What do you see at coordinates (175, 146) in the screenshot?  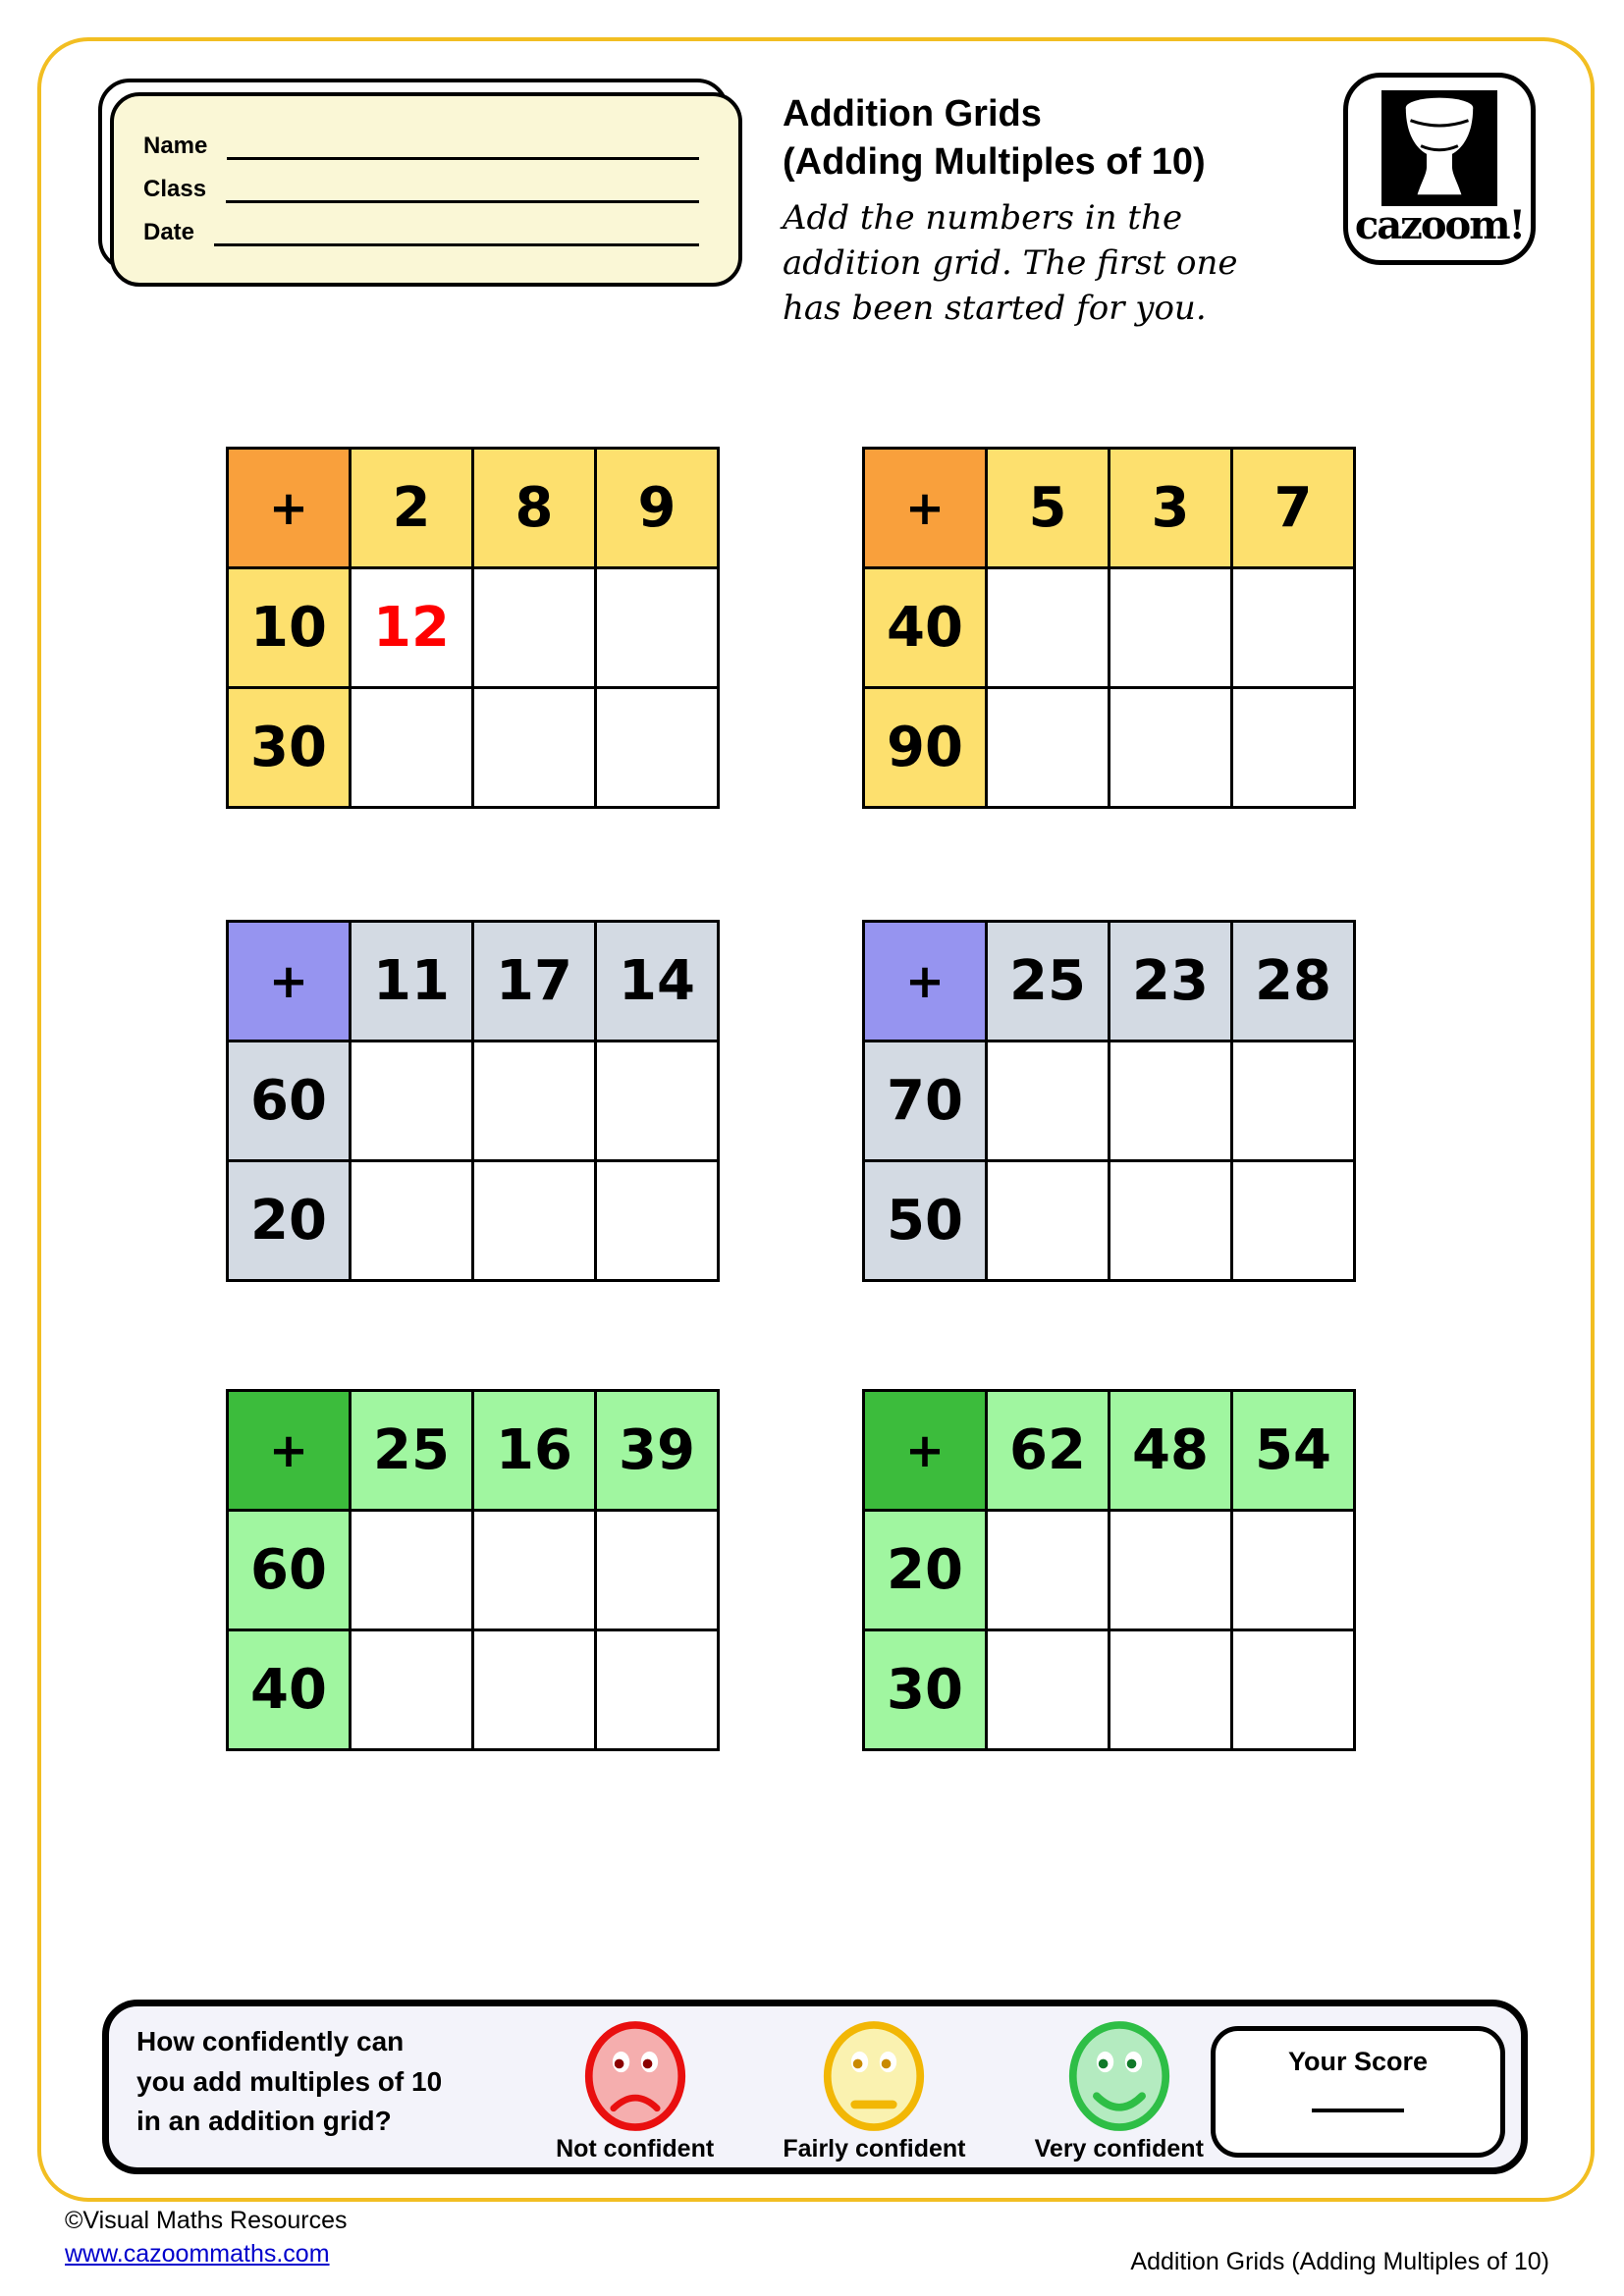 I see `name-label: Name` at bounding box center [175, 146].